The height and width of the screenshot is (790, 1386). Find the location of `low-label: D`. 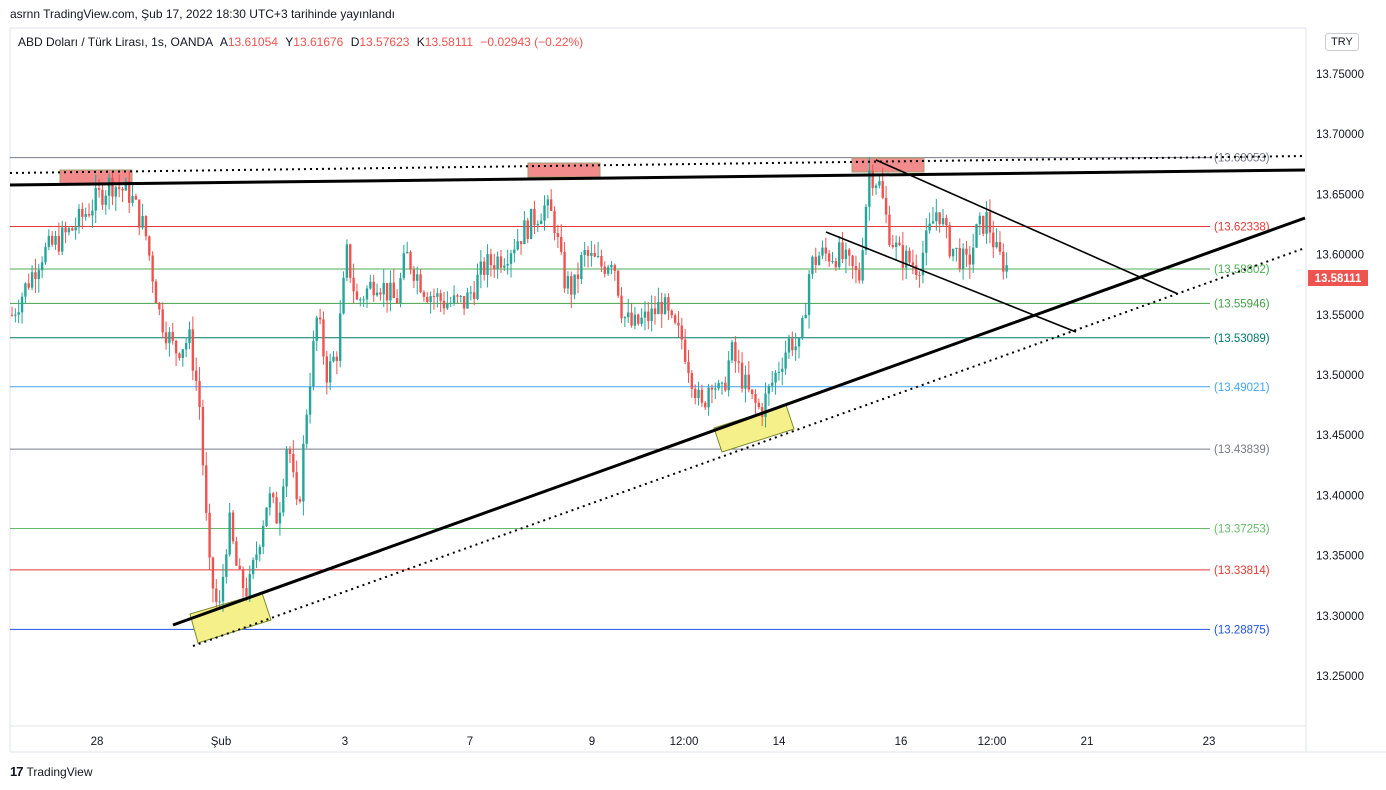

low-label: D is located at coordinates (355, 42).